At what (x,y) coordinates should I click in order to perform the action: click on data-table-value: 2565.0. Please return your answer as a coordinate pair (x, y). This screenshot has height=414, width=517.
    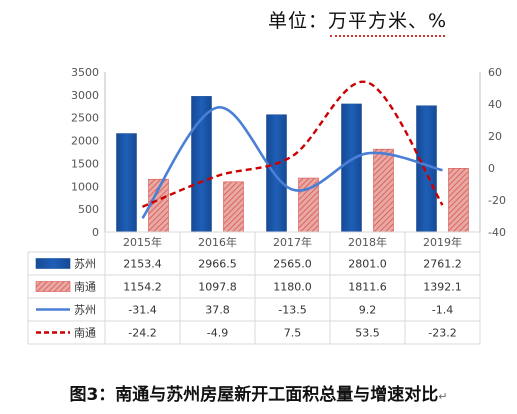
    Looking at the image, I should click on (292, 264).